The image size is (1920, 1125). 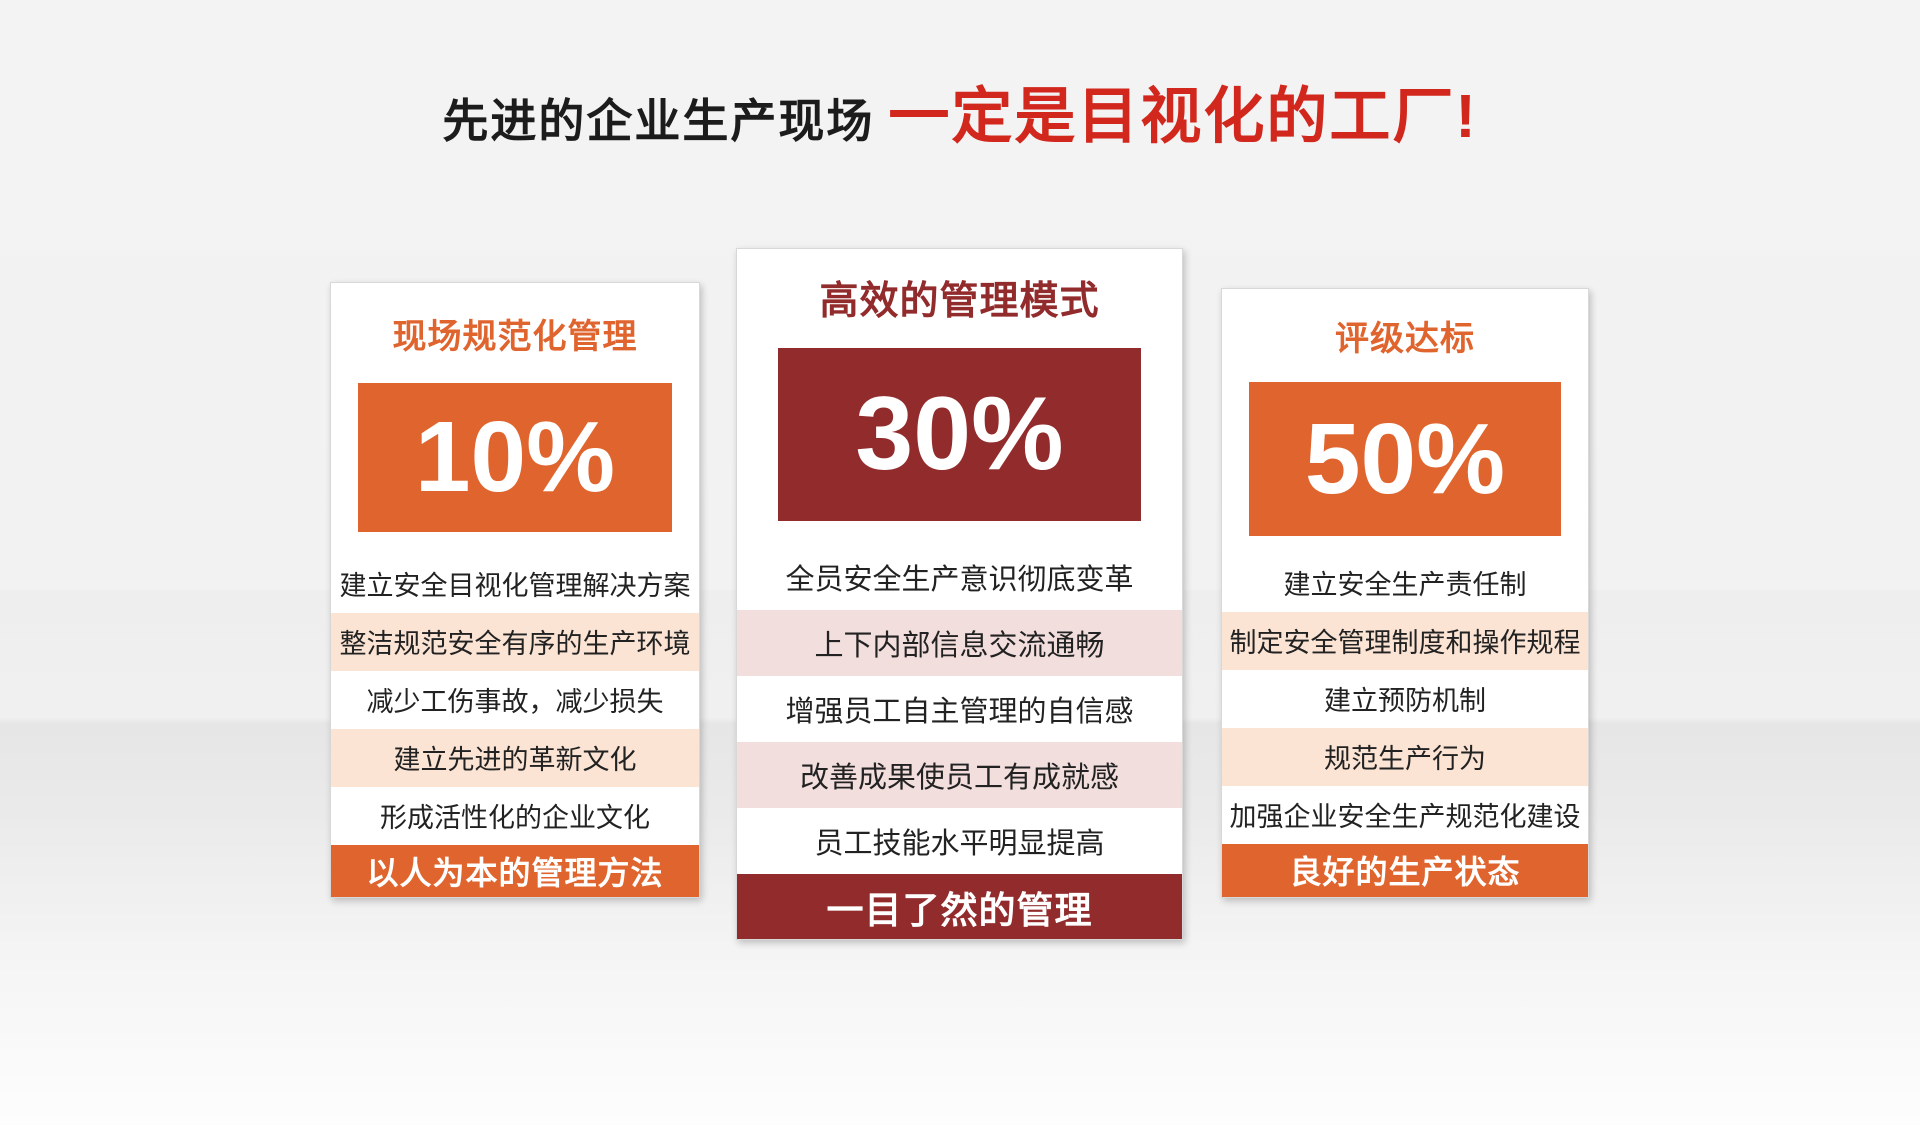 What do you see at coordinates (1405, 640) in the screenshot?
I see `list-item: 制定安全管理制度和操作规程` at bounding box center [1405, 640].